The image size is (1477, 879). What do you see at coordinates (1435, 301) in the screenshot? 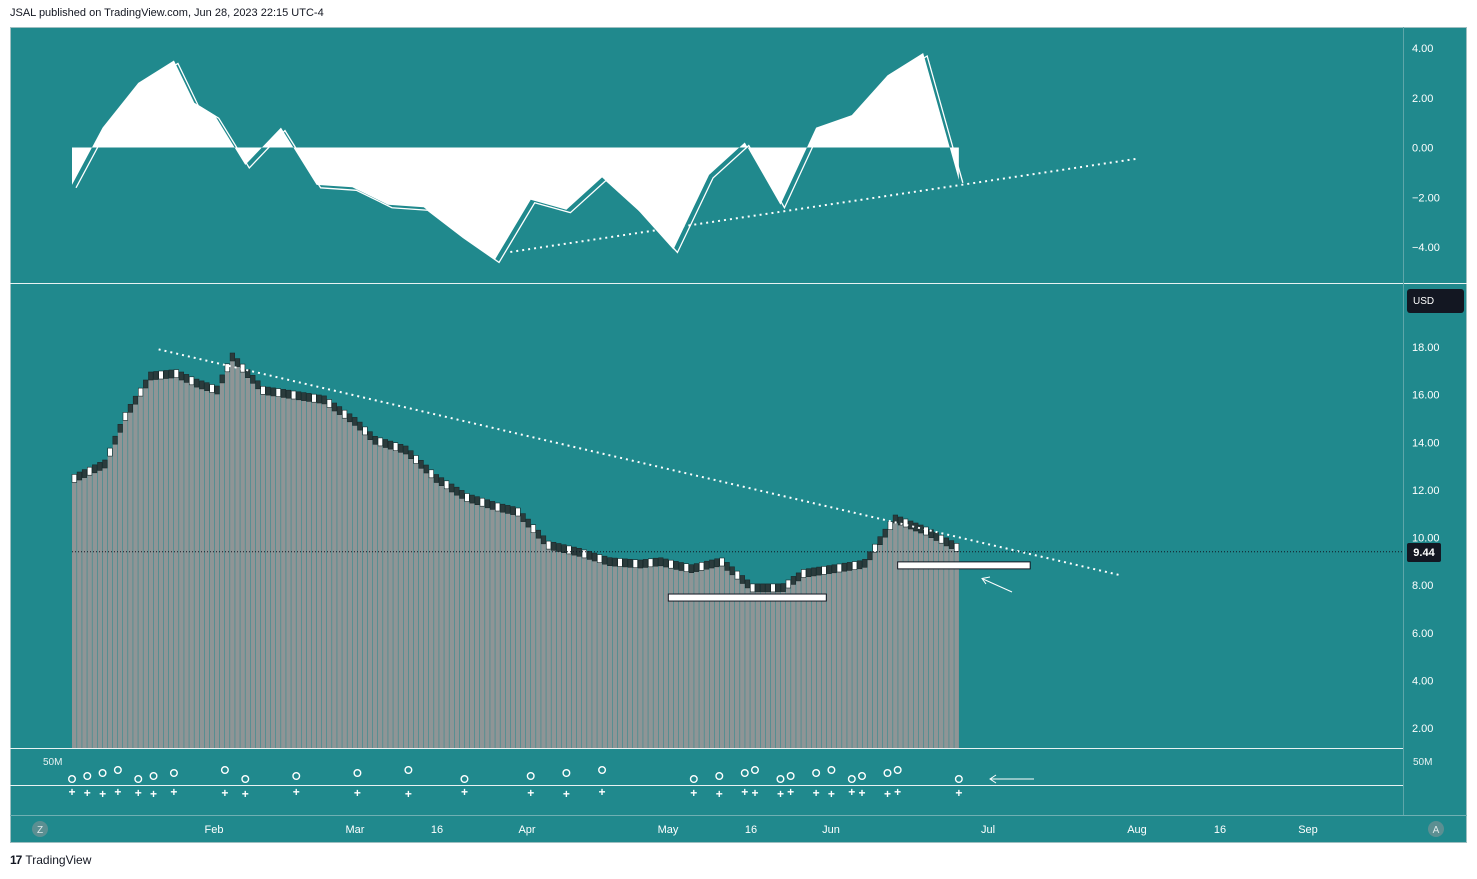
I see `currency-badge` at bounding box center [1435, 301].